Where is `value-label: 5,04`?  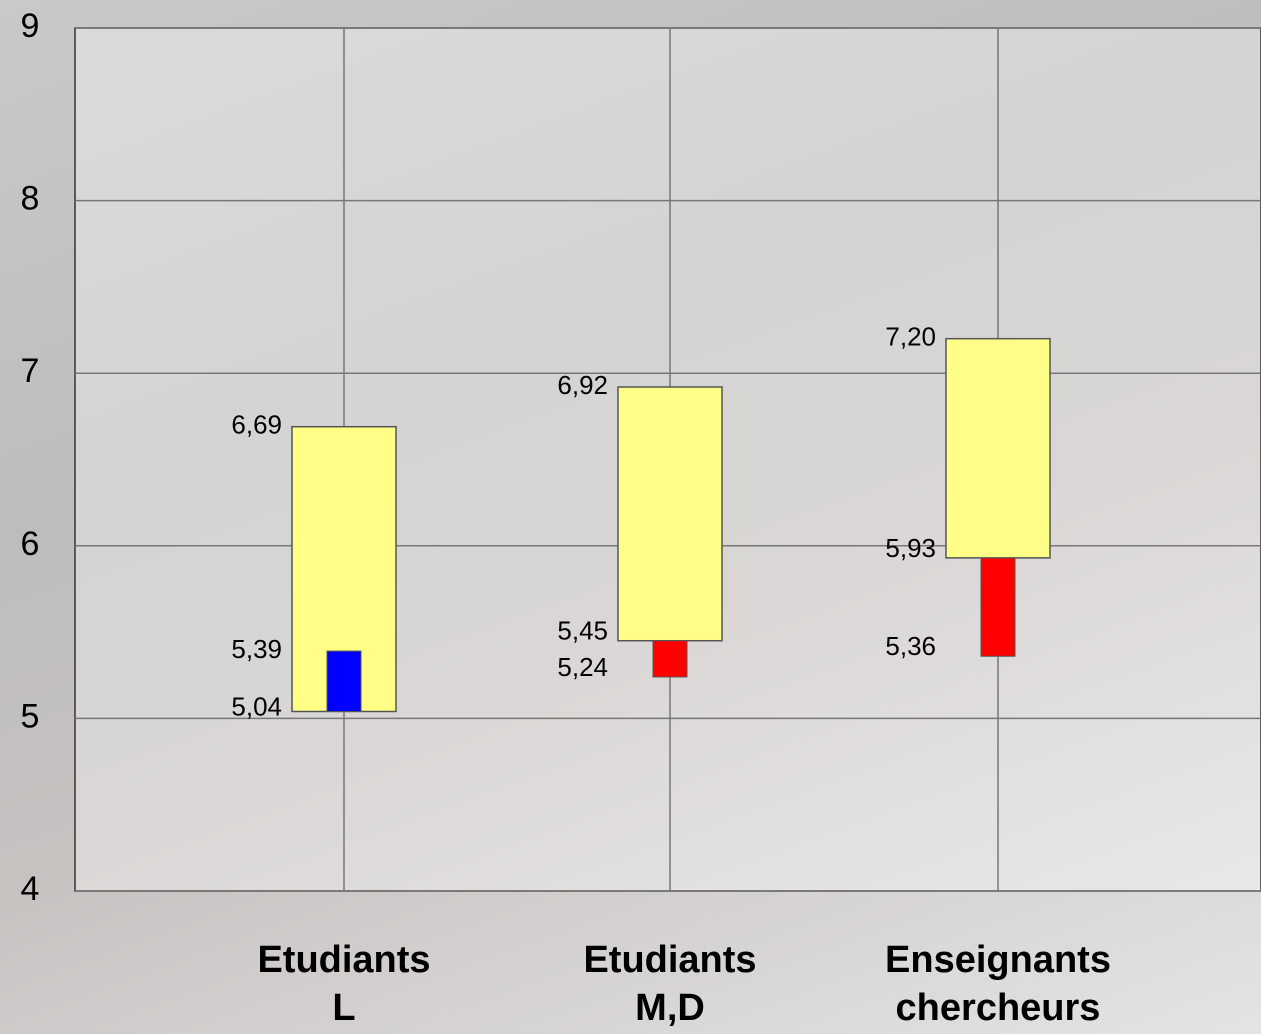
value-label: 5,04 is located at coordinates (256, 706).